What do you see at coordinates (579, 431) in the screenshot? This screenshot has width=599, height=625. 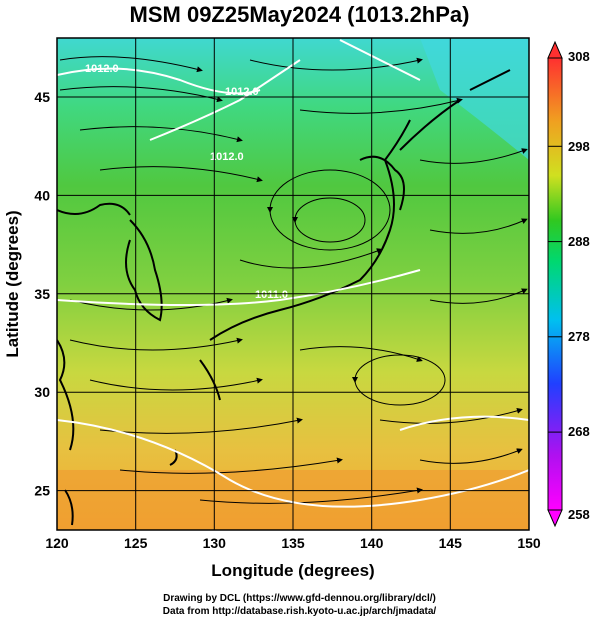 I see `colorbar-tick-label: 268` at bounding box center [579, 431].